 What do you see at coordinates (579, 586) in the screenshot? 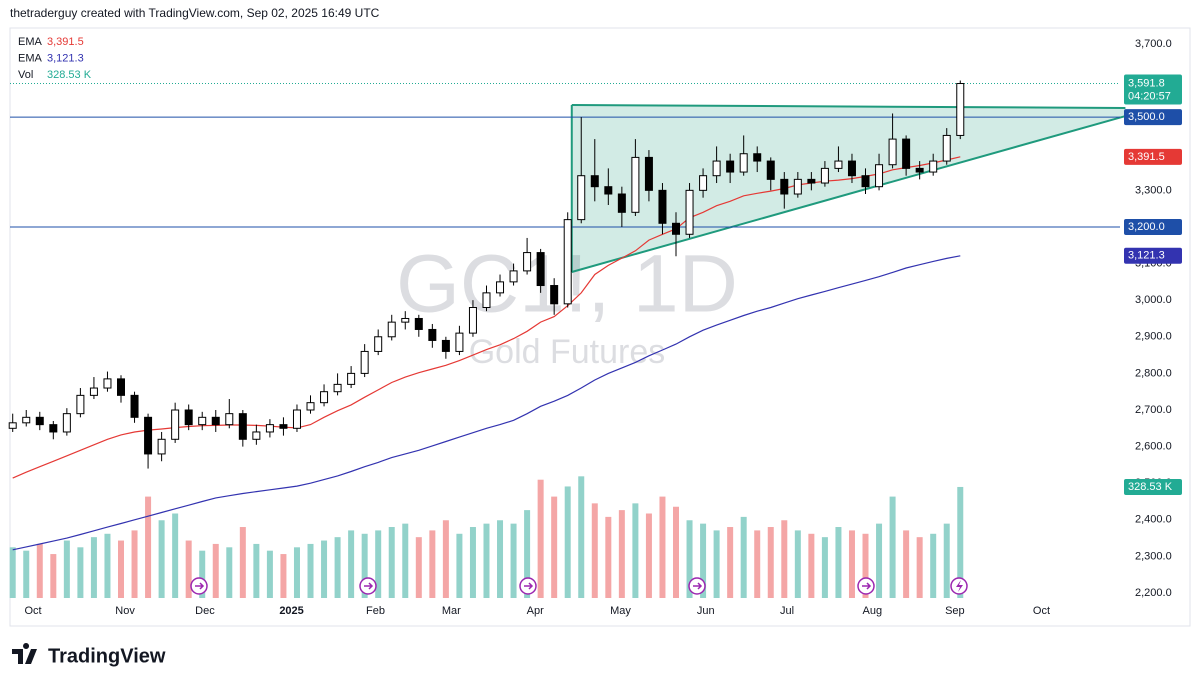
I see `event-icons` at bounding box center [579, 586].